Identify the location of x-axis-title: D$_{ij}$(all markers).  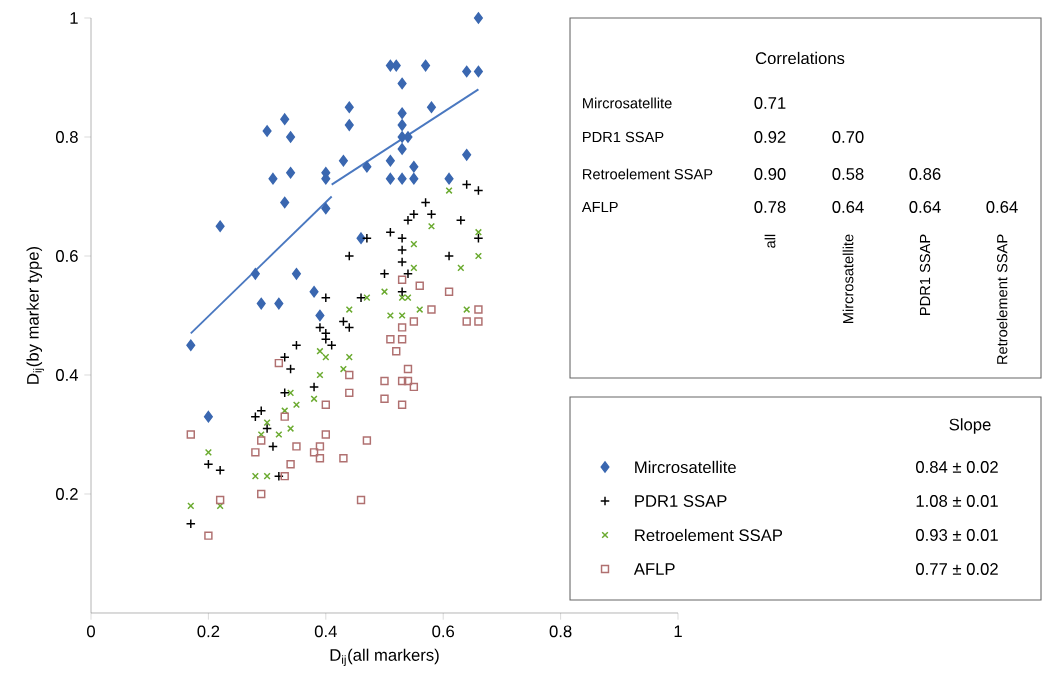
(384, 657).